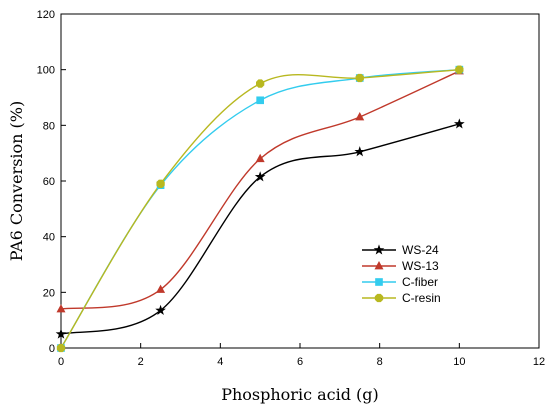 The image size is (550, 411). Describe the element at coordinates (459, 362) in the screenshot. I see `x-tick-label: 10` at that location.